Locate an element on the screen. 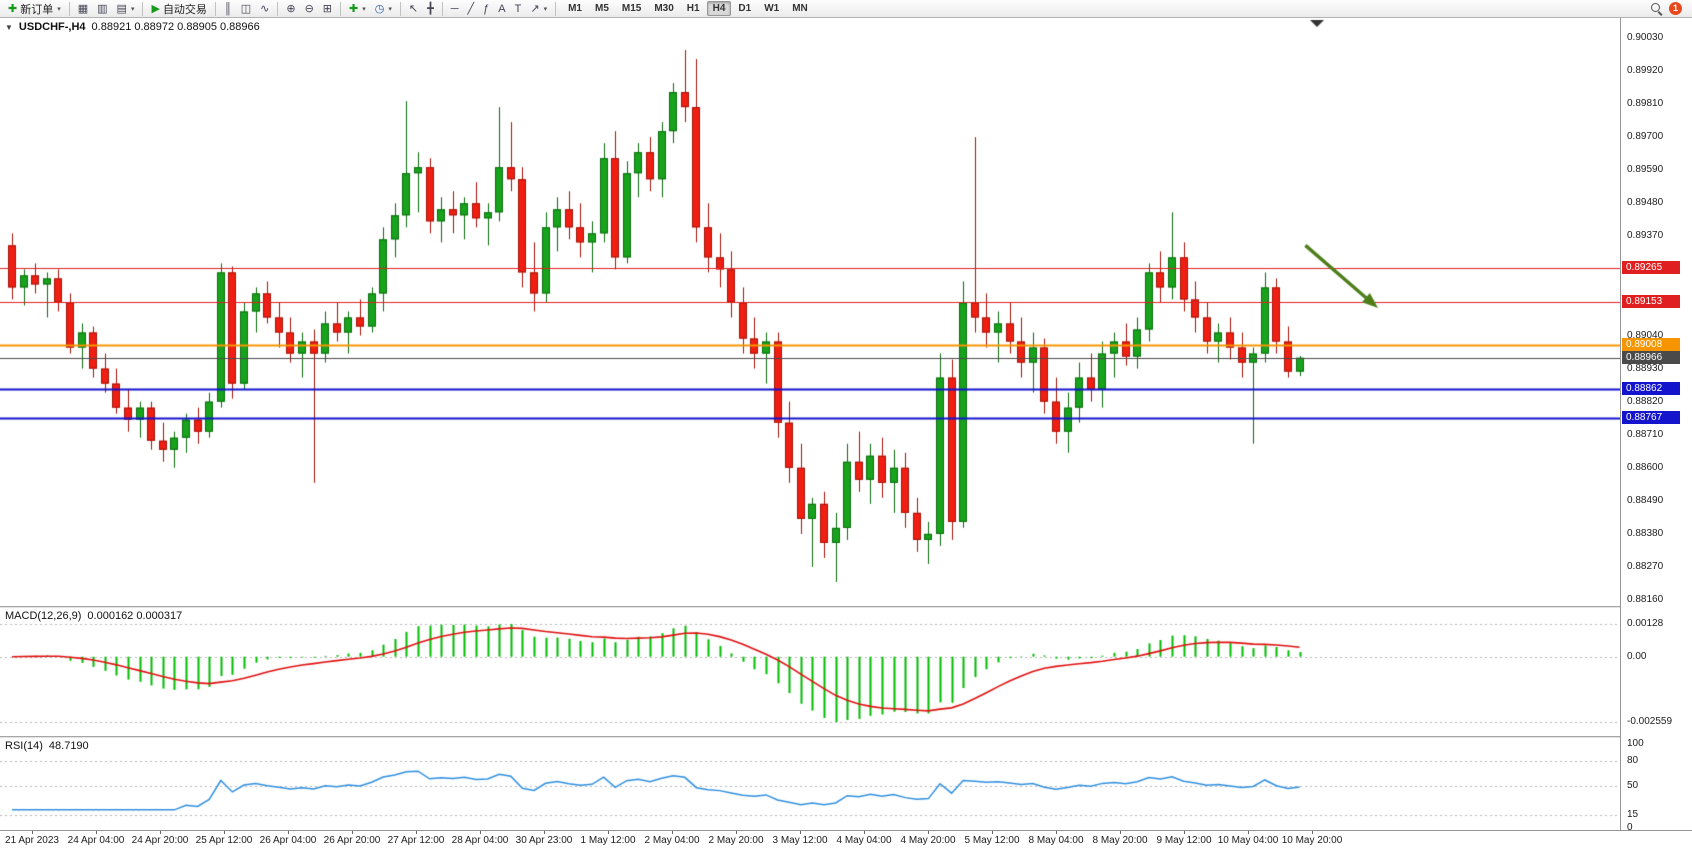 The height and width of the screenshot is (850, 1692). time-axis-label: 8 May 20:00 is located at coordinates (1120, 840).